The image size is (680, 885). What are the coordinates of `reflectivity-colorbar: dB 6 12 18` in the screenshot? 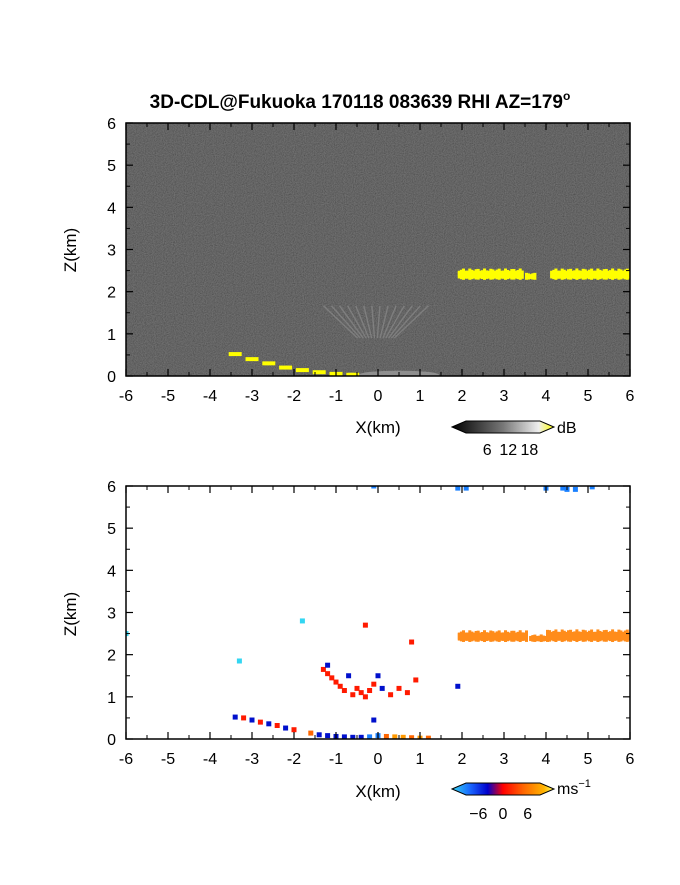 It's located at (513, 439).